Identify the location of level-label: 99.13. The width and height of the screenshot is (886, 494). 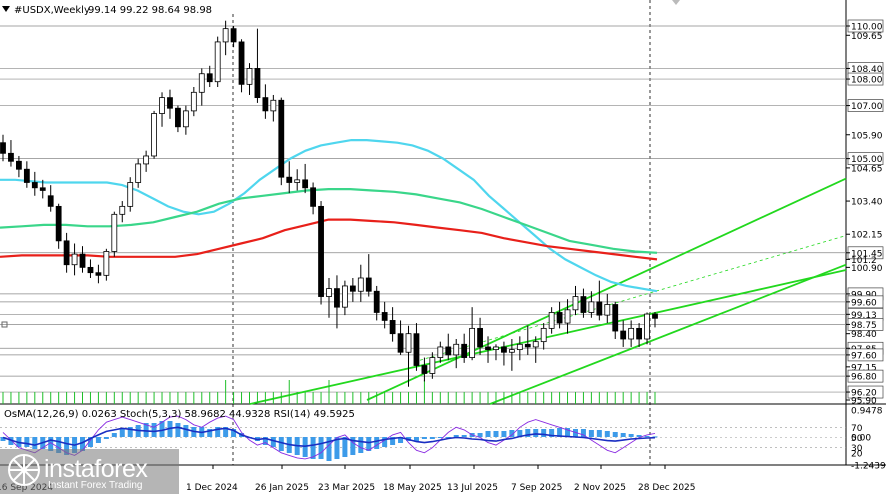
(864, 316).